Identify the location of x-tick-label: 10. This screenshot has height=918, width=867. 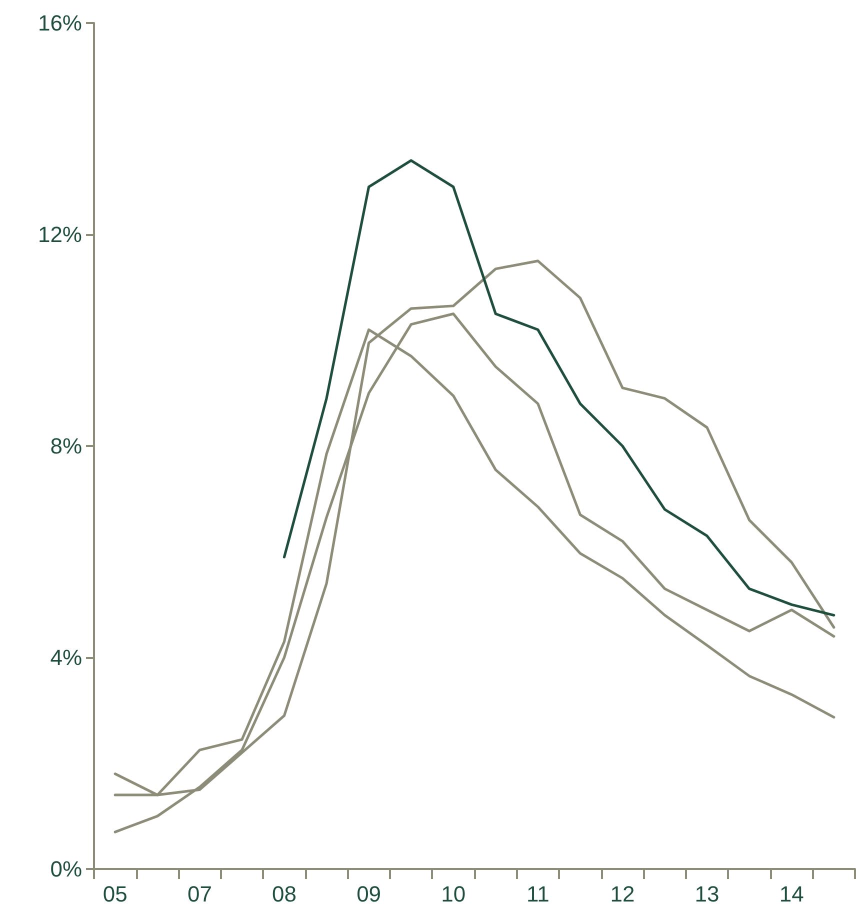
(453, 894).